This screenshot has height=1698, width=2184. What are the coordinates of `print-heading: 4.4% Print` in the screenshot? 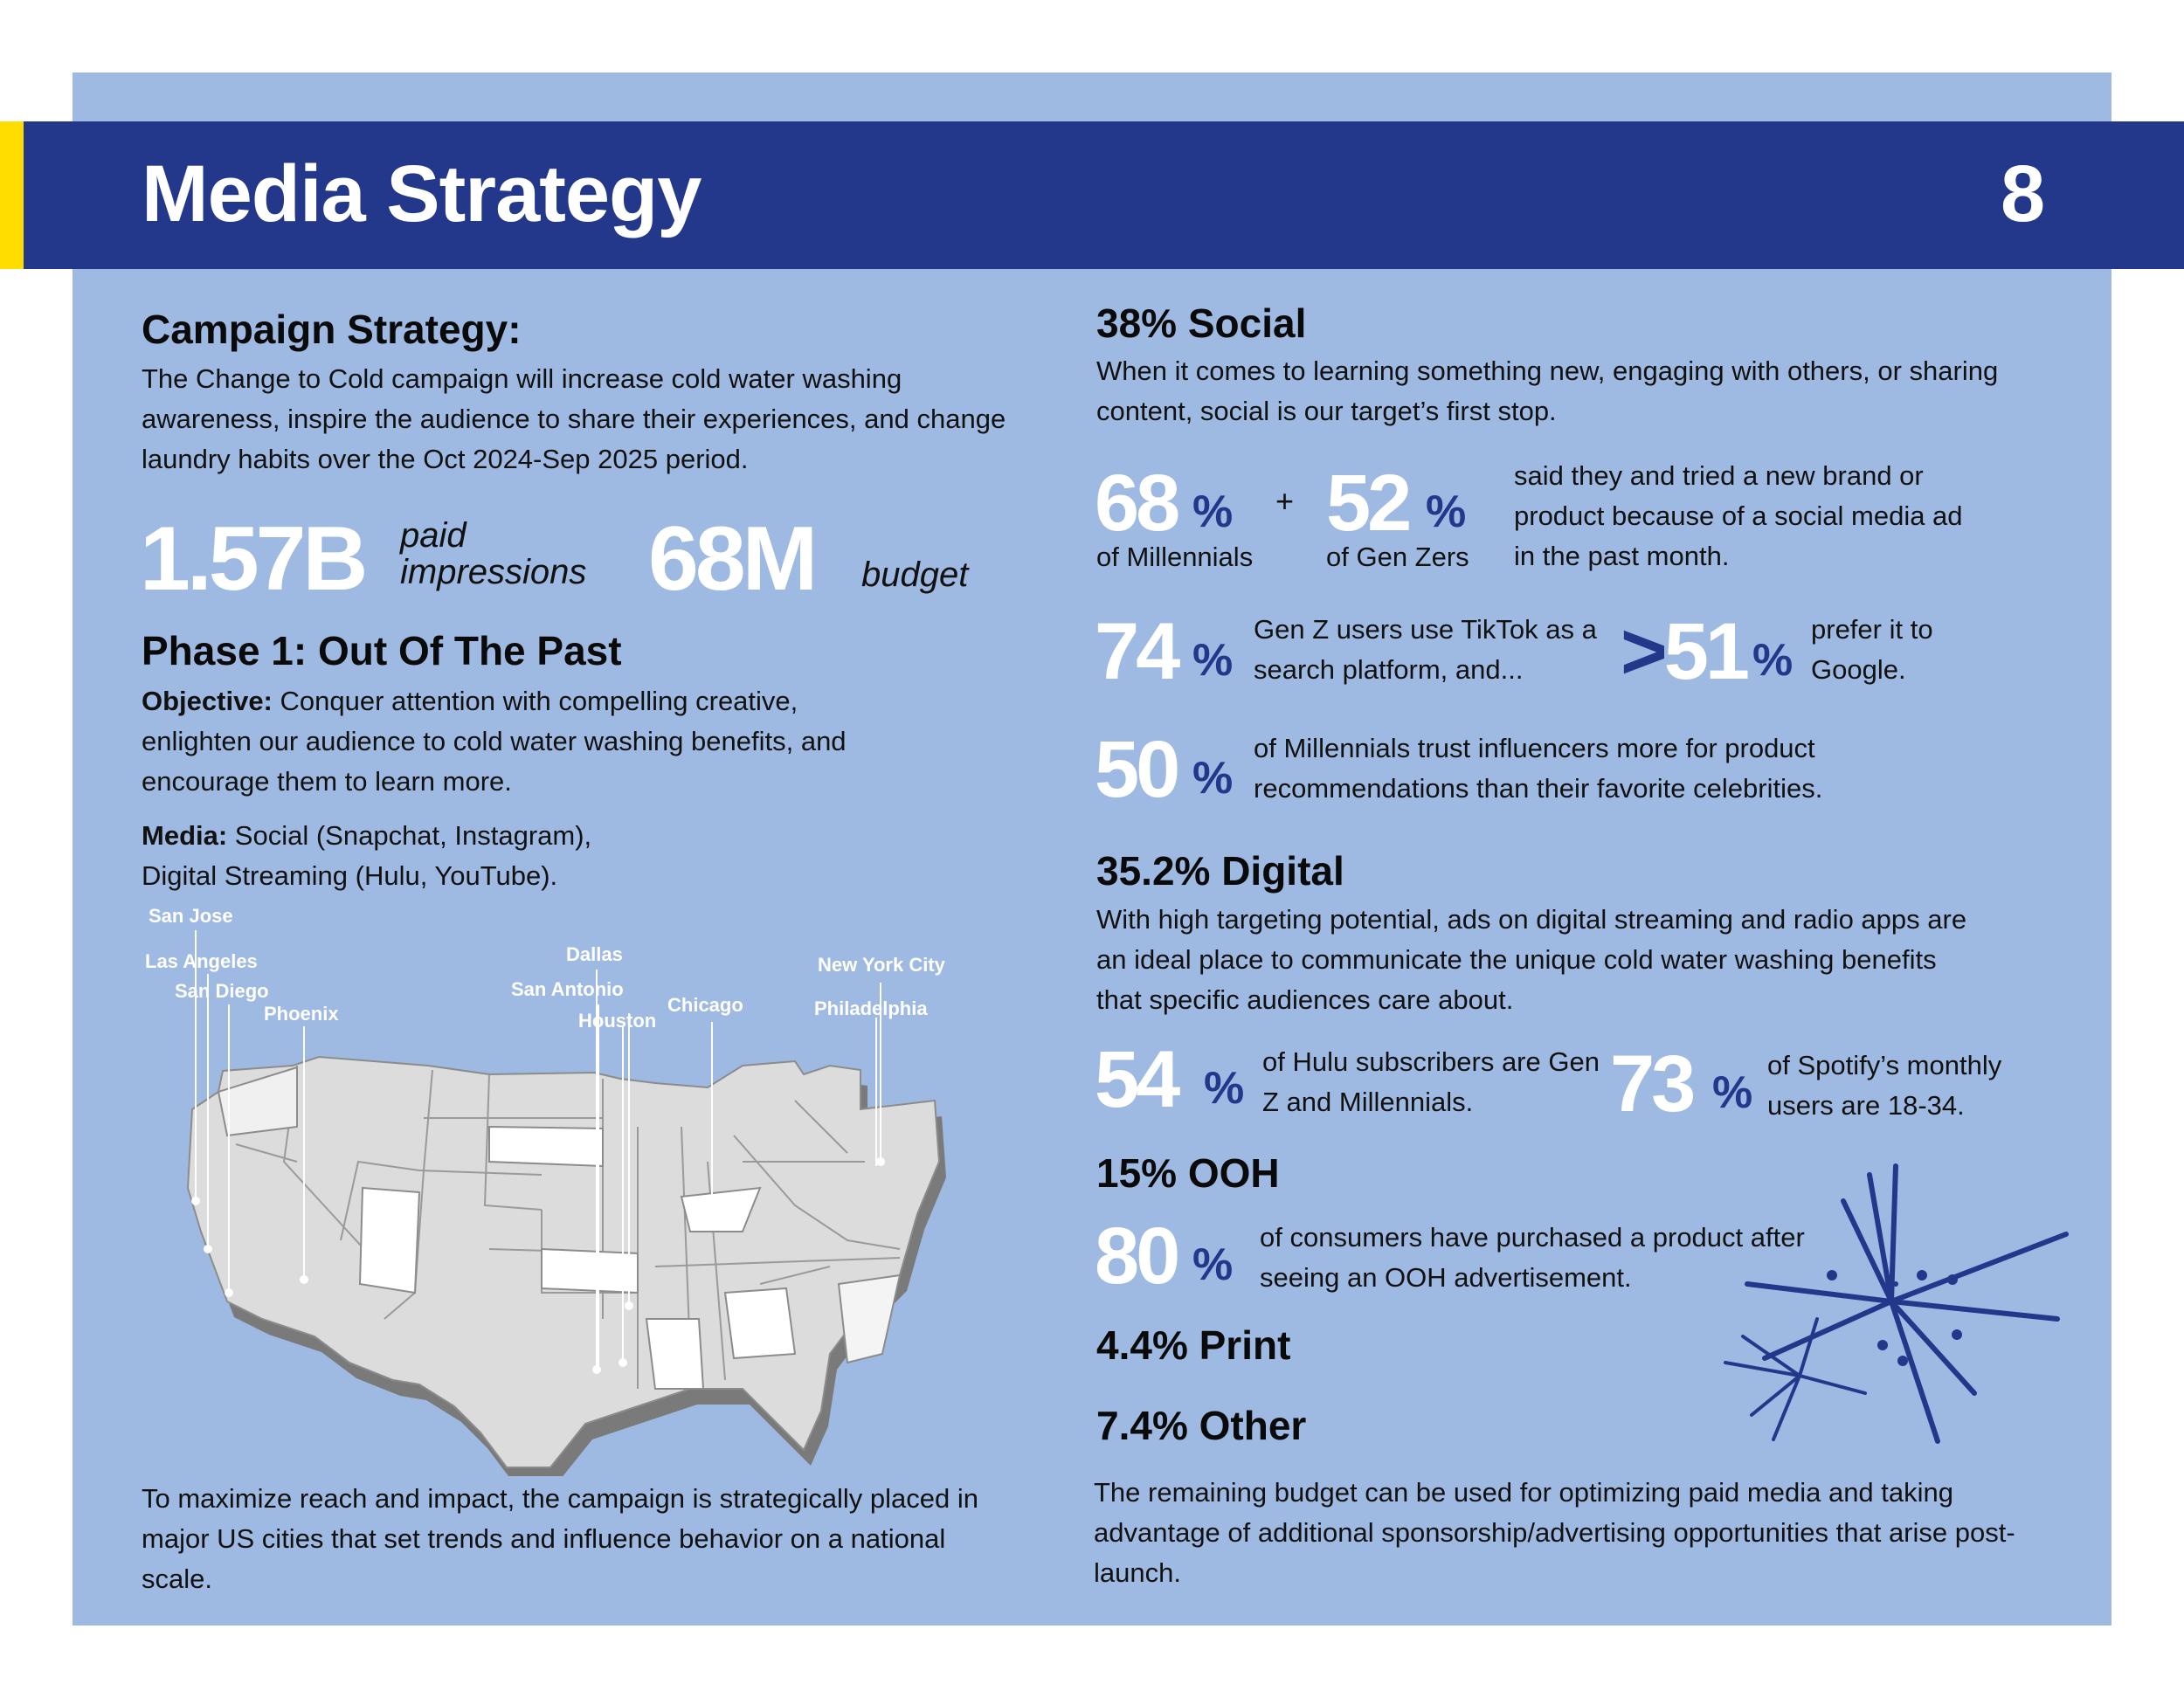 It's located at (1193, 1345).